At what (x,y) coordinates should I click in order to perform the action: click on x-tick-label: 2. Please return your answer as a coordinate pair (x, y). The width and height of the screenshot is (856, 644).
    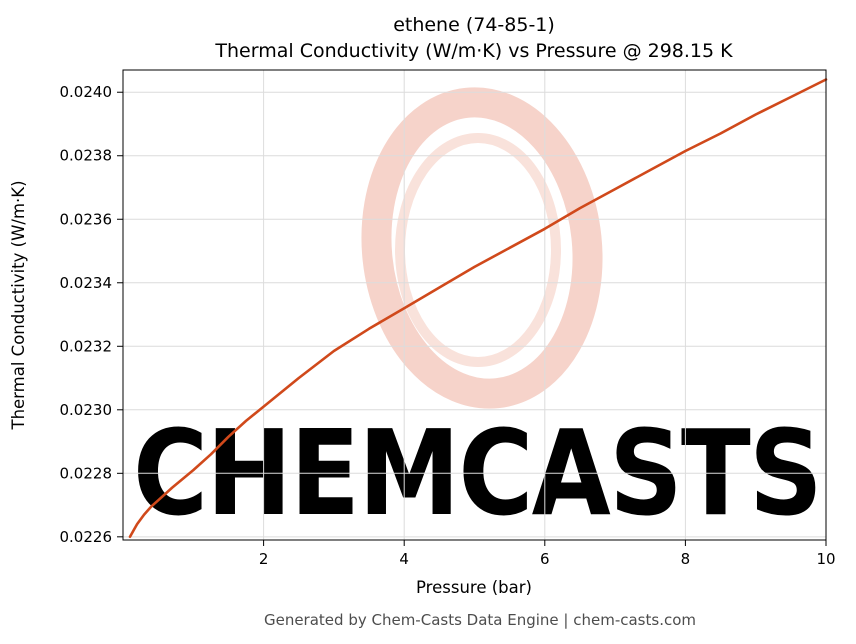
    Looking at the image, I should click on (264, 559).